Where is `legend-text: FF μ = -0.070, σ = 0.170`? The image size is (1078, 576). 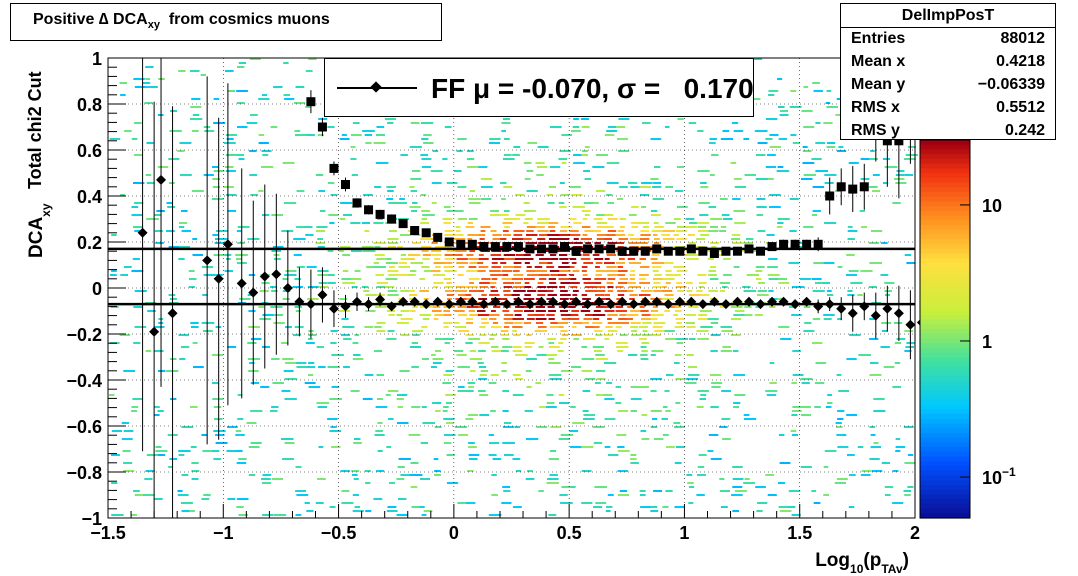
legend-text: FF μ = -0.070, σ = 0.170 is located at coordinates (592, 88).